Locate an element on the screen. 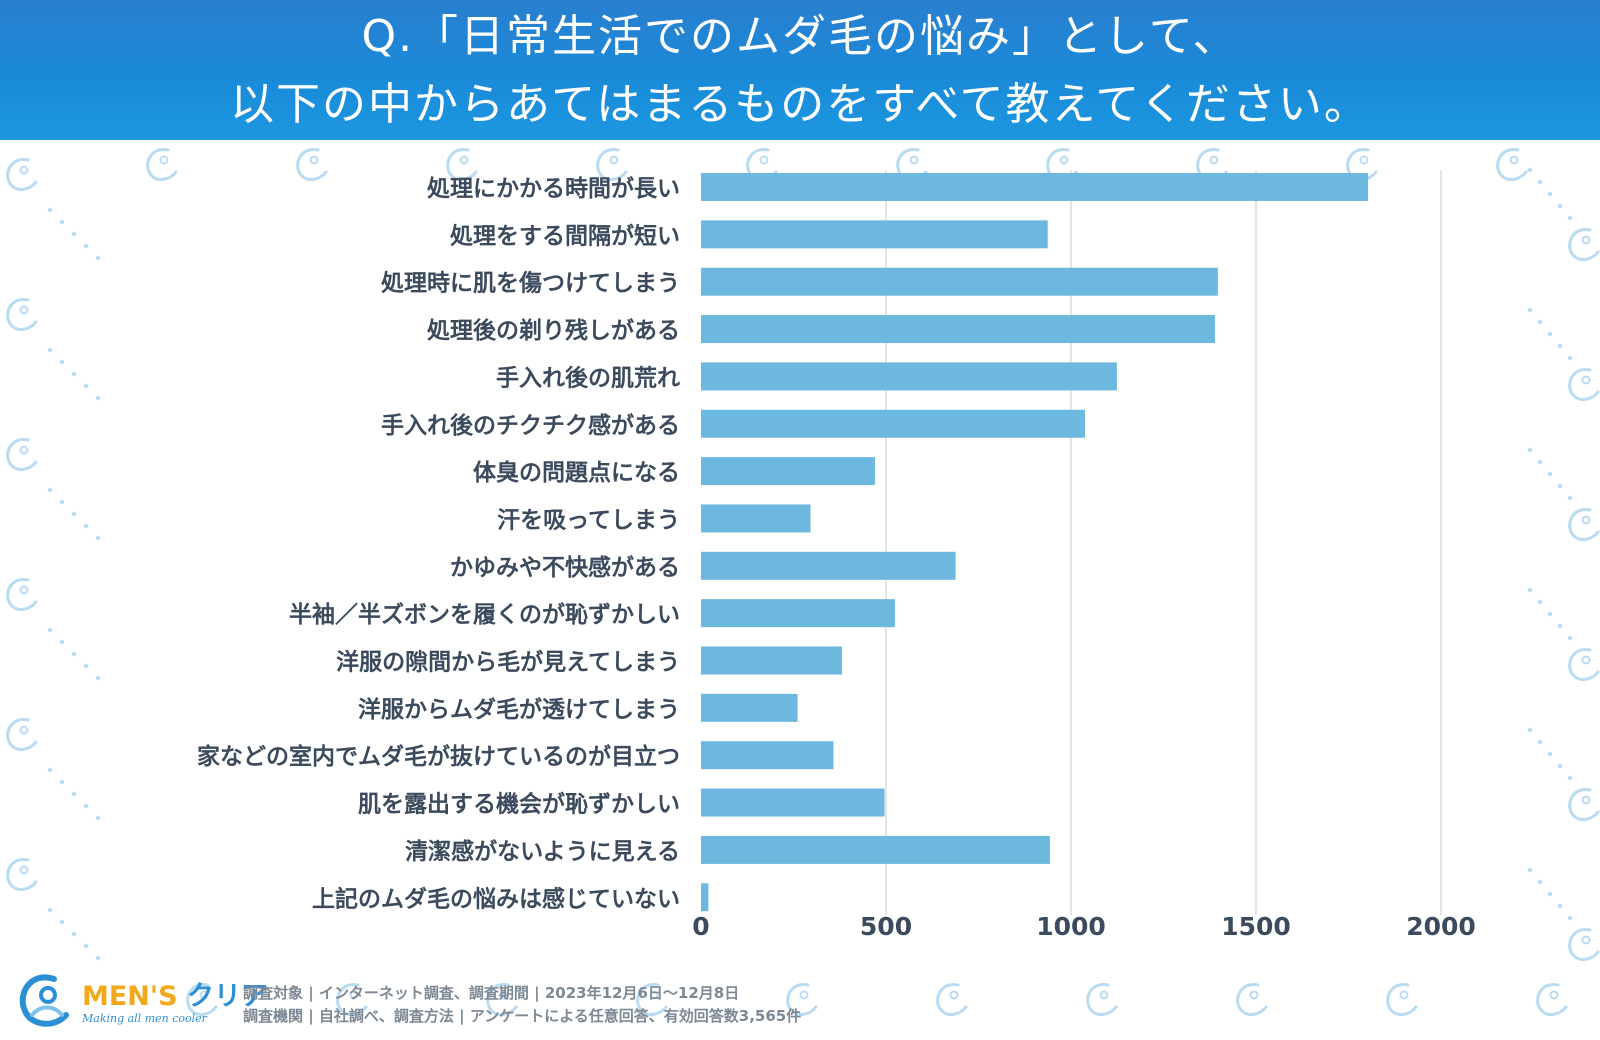 The image size is (1600, 1040). category-label: 肌を露出する機会が恥ずかしい is located at coordinates (519, 804).